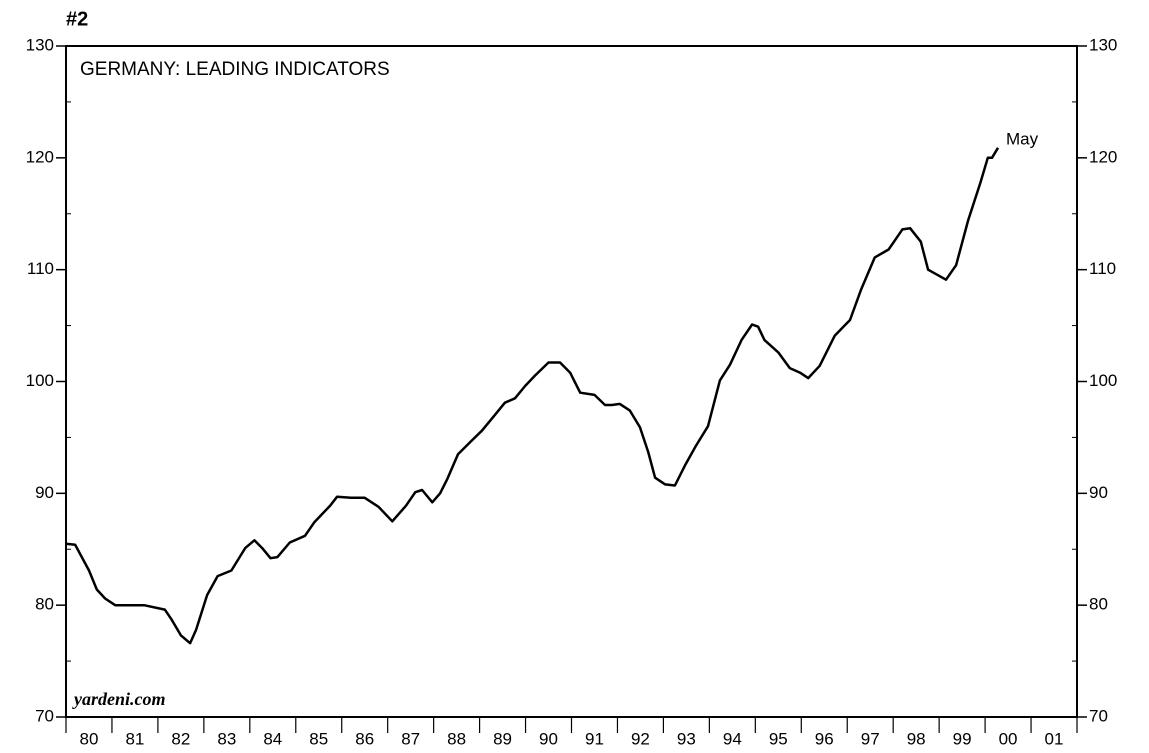 The height and width of the screenshot is (753, 1149). I want to click on chart-number: #2, so click(77, 19).